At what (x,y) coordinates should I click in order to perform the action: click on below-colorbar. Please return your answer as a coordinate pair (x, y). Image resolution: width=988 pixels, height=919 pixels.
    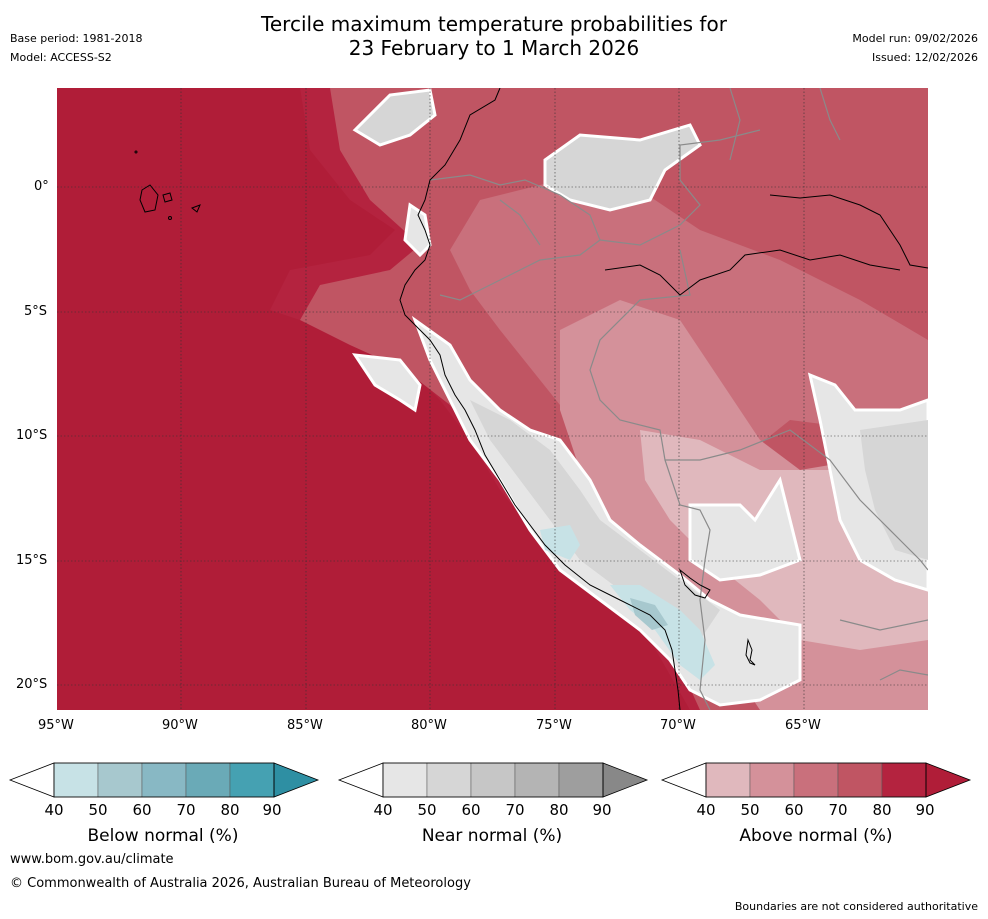
    Looking at the image, I should click on (164, 780).